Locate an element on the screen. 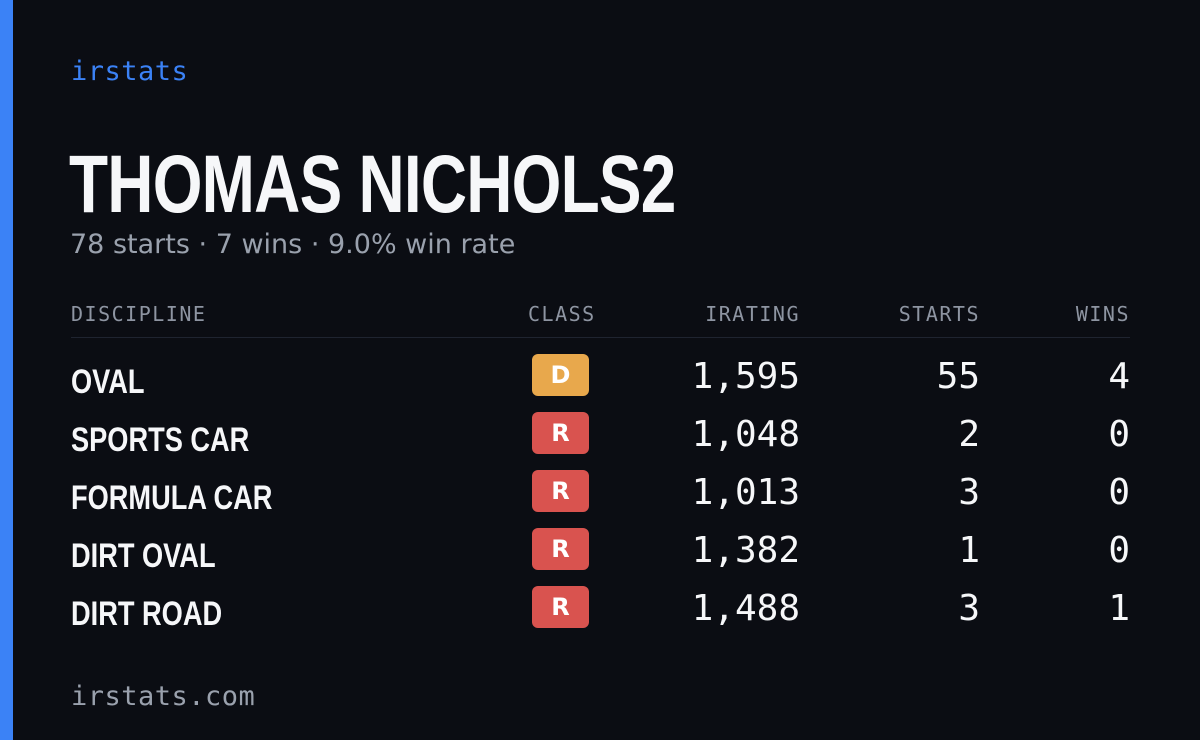  irating-value: 1,013 is located at coordinates (745, 492).